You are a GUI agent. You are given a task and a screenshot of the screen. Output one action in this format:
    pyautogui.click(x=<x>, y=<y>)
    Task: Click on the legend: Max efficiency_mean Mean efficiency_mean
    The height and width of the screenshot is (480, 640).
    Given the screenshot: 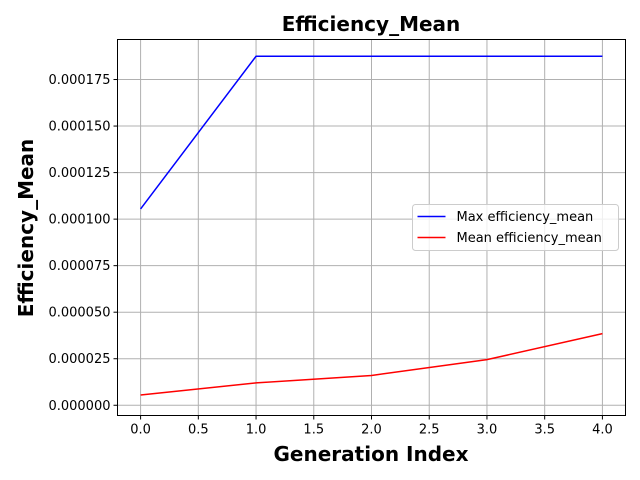 What is the action you would take?
    pyautogui.click(x=515, y=227)
    